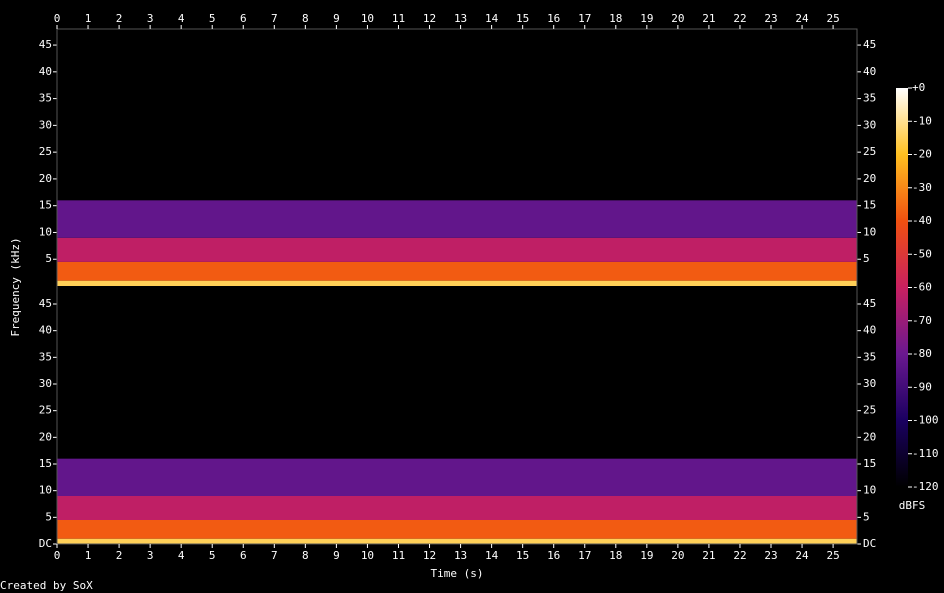  I want to click on x-axis-label: Time (s), so click(457, 573).